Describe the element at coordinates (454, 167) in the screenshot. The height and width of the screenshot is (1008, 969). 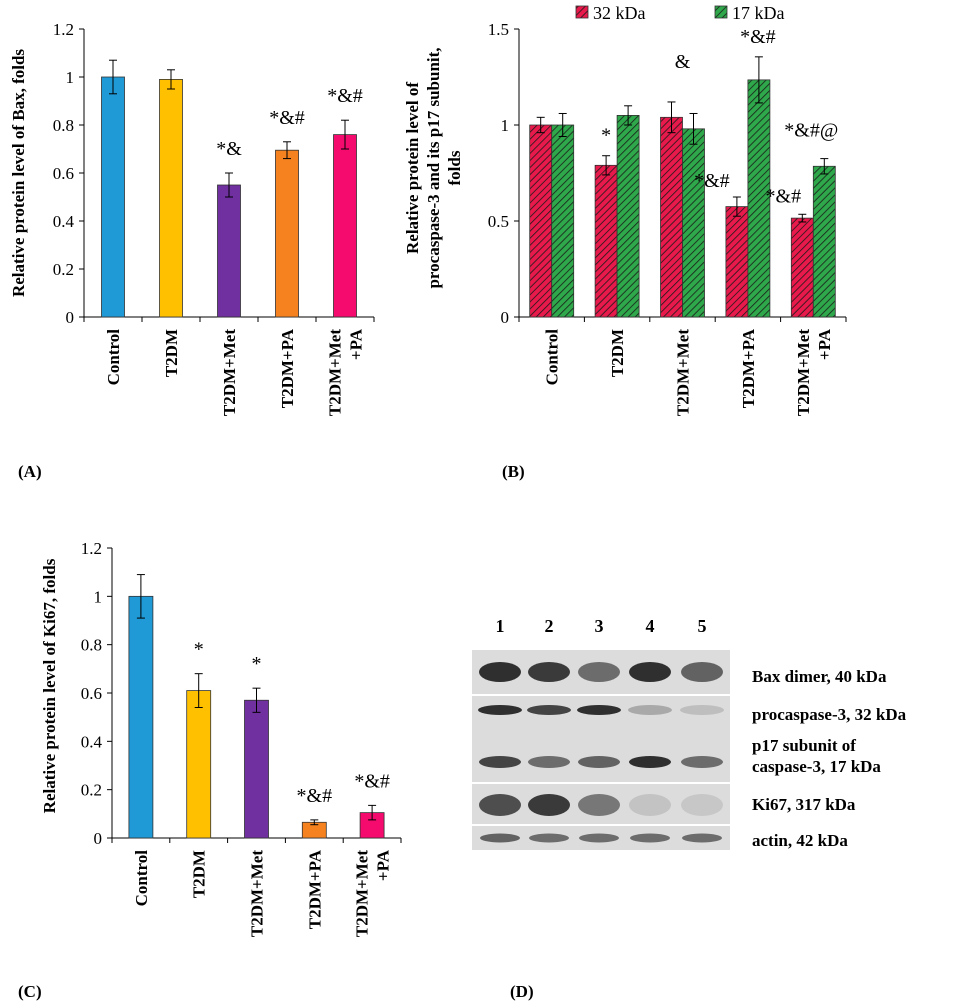
I see `y-axis-title: folds` at that location.